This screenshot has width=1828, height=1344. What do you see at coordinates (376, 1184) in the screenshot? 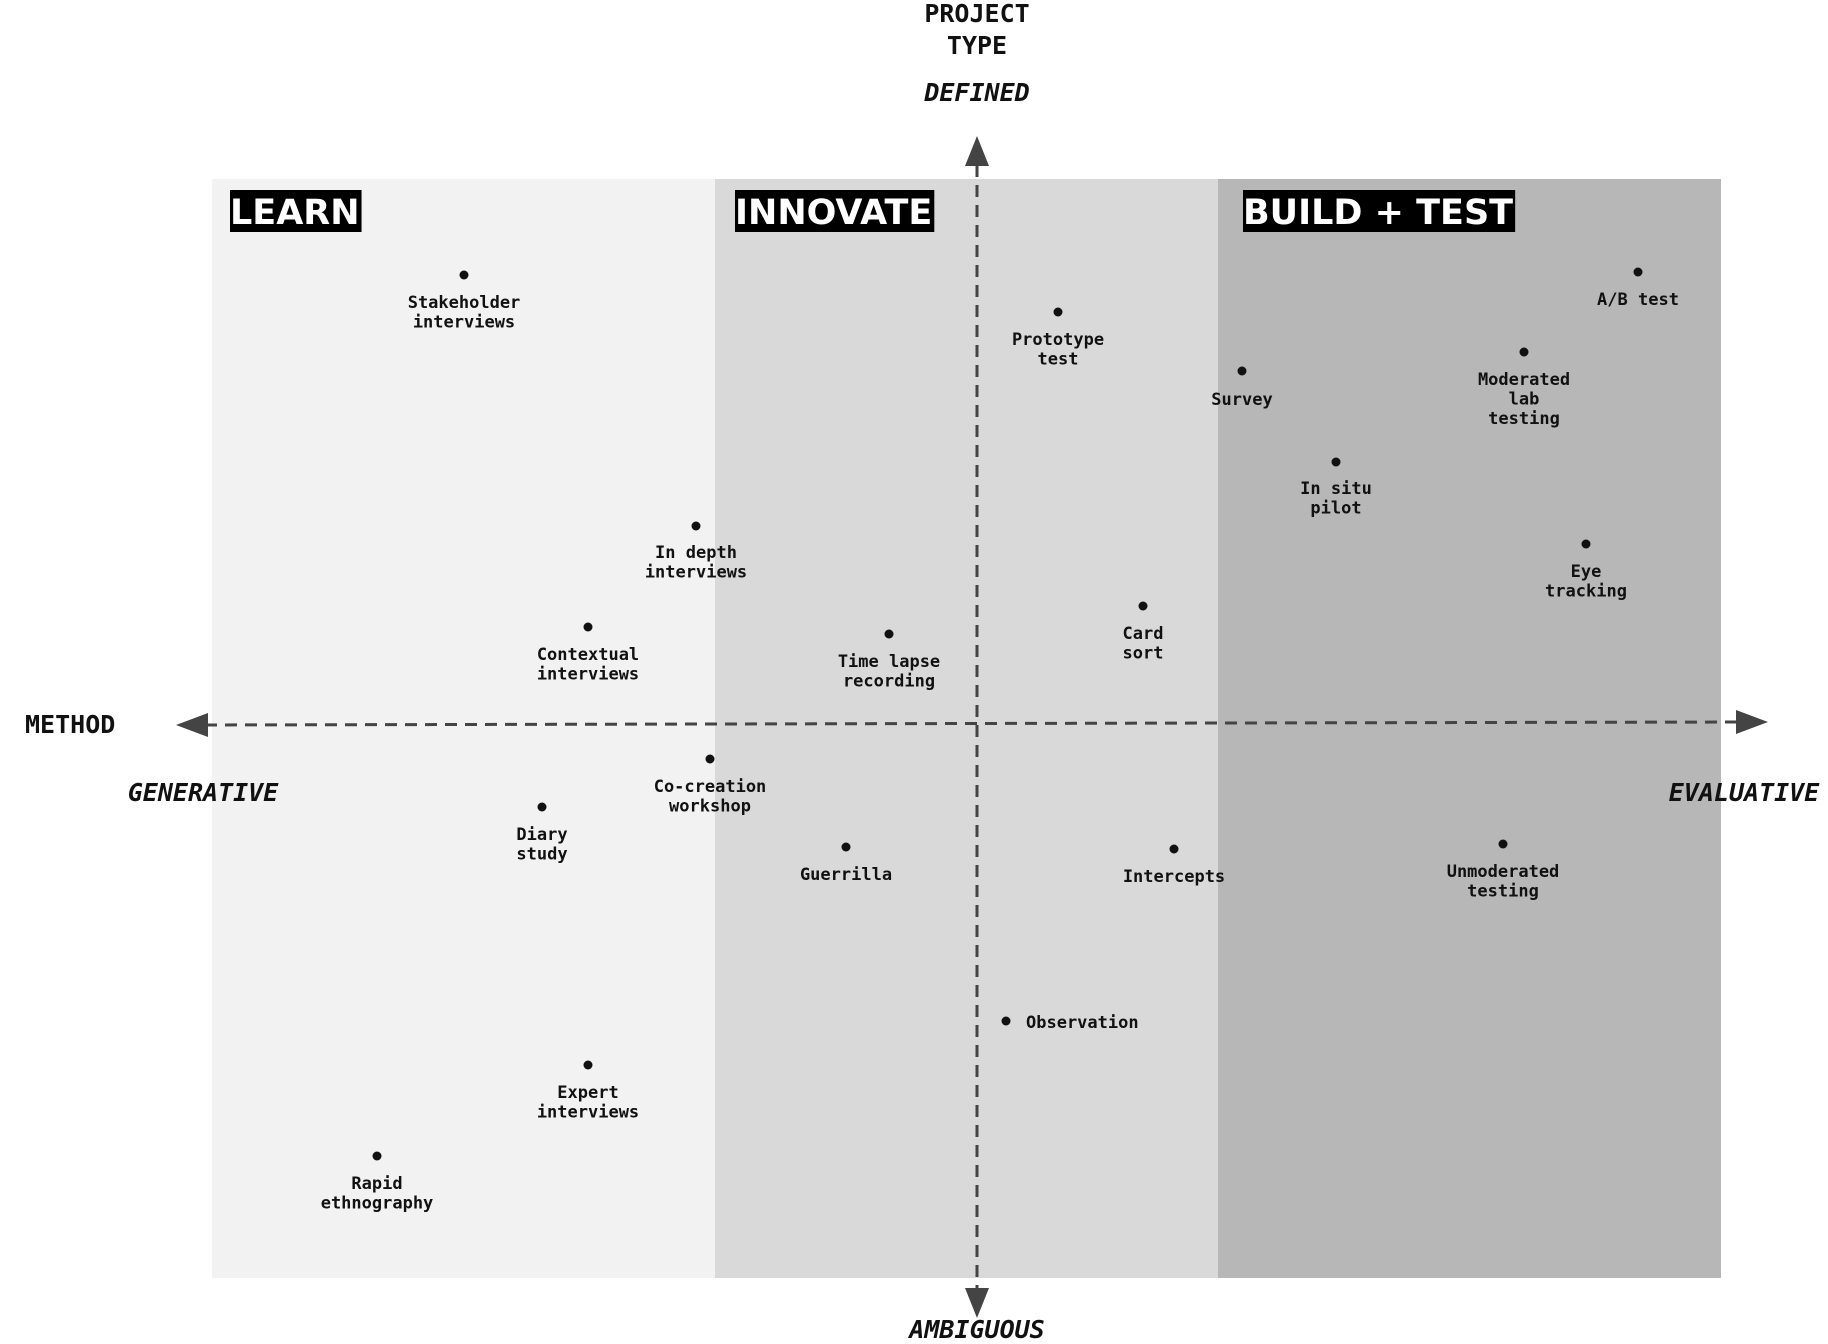
I see `method-label-line: Rapid` at bounding box center [376, 1184].